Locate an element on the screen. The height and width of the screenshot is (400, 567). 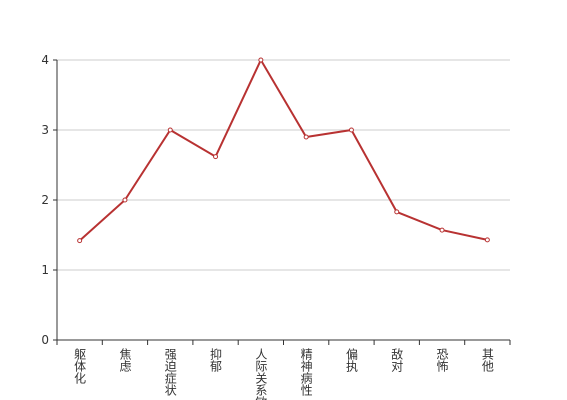
x-tick-label: 敌对 is located at coordinates (397, 359).